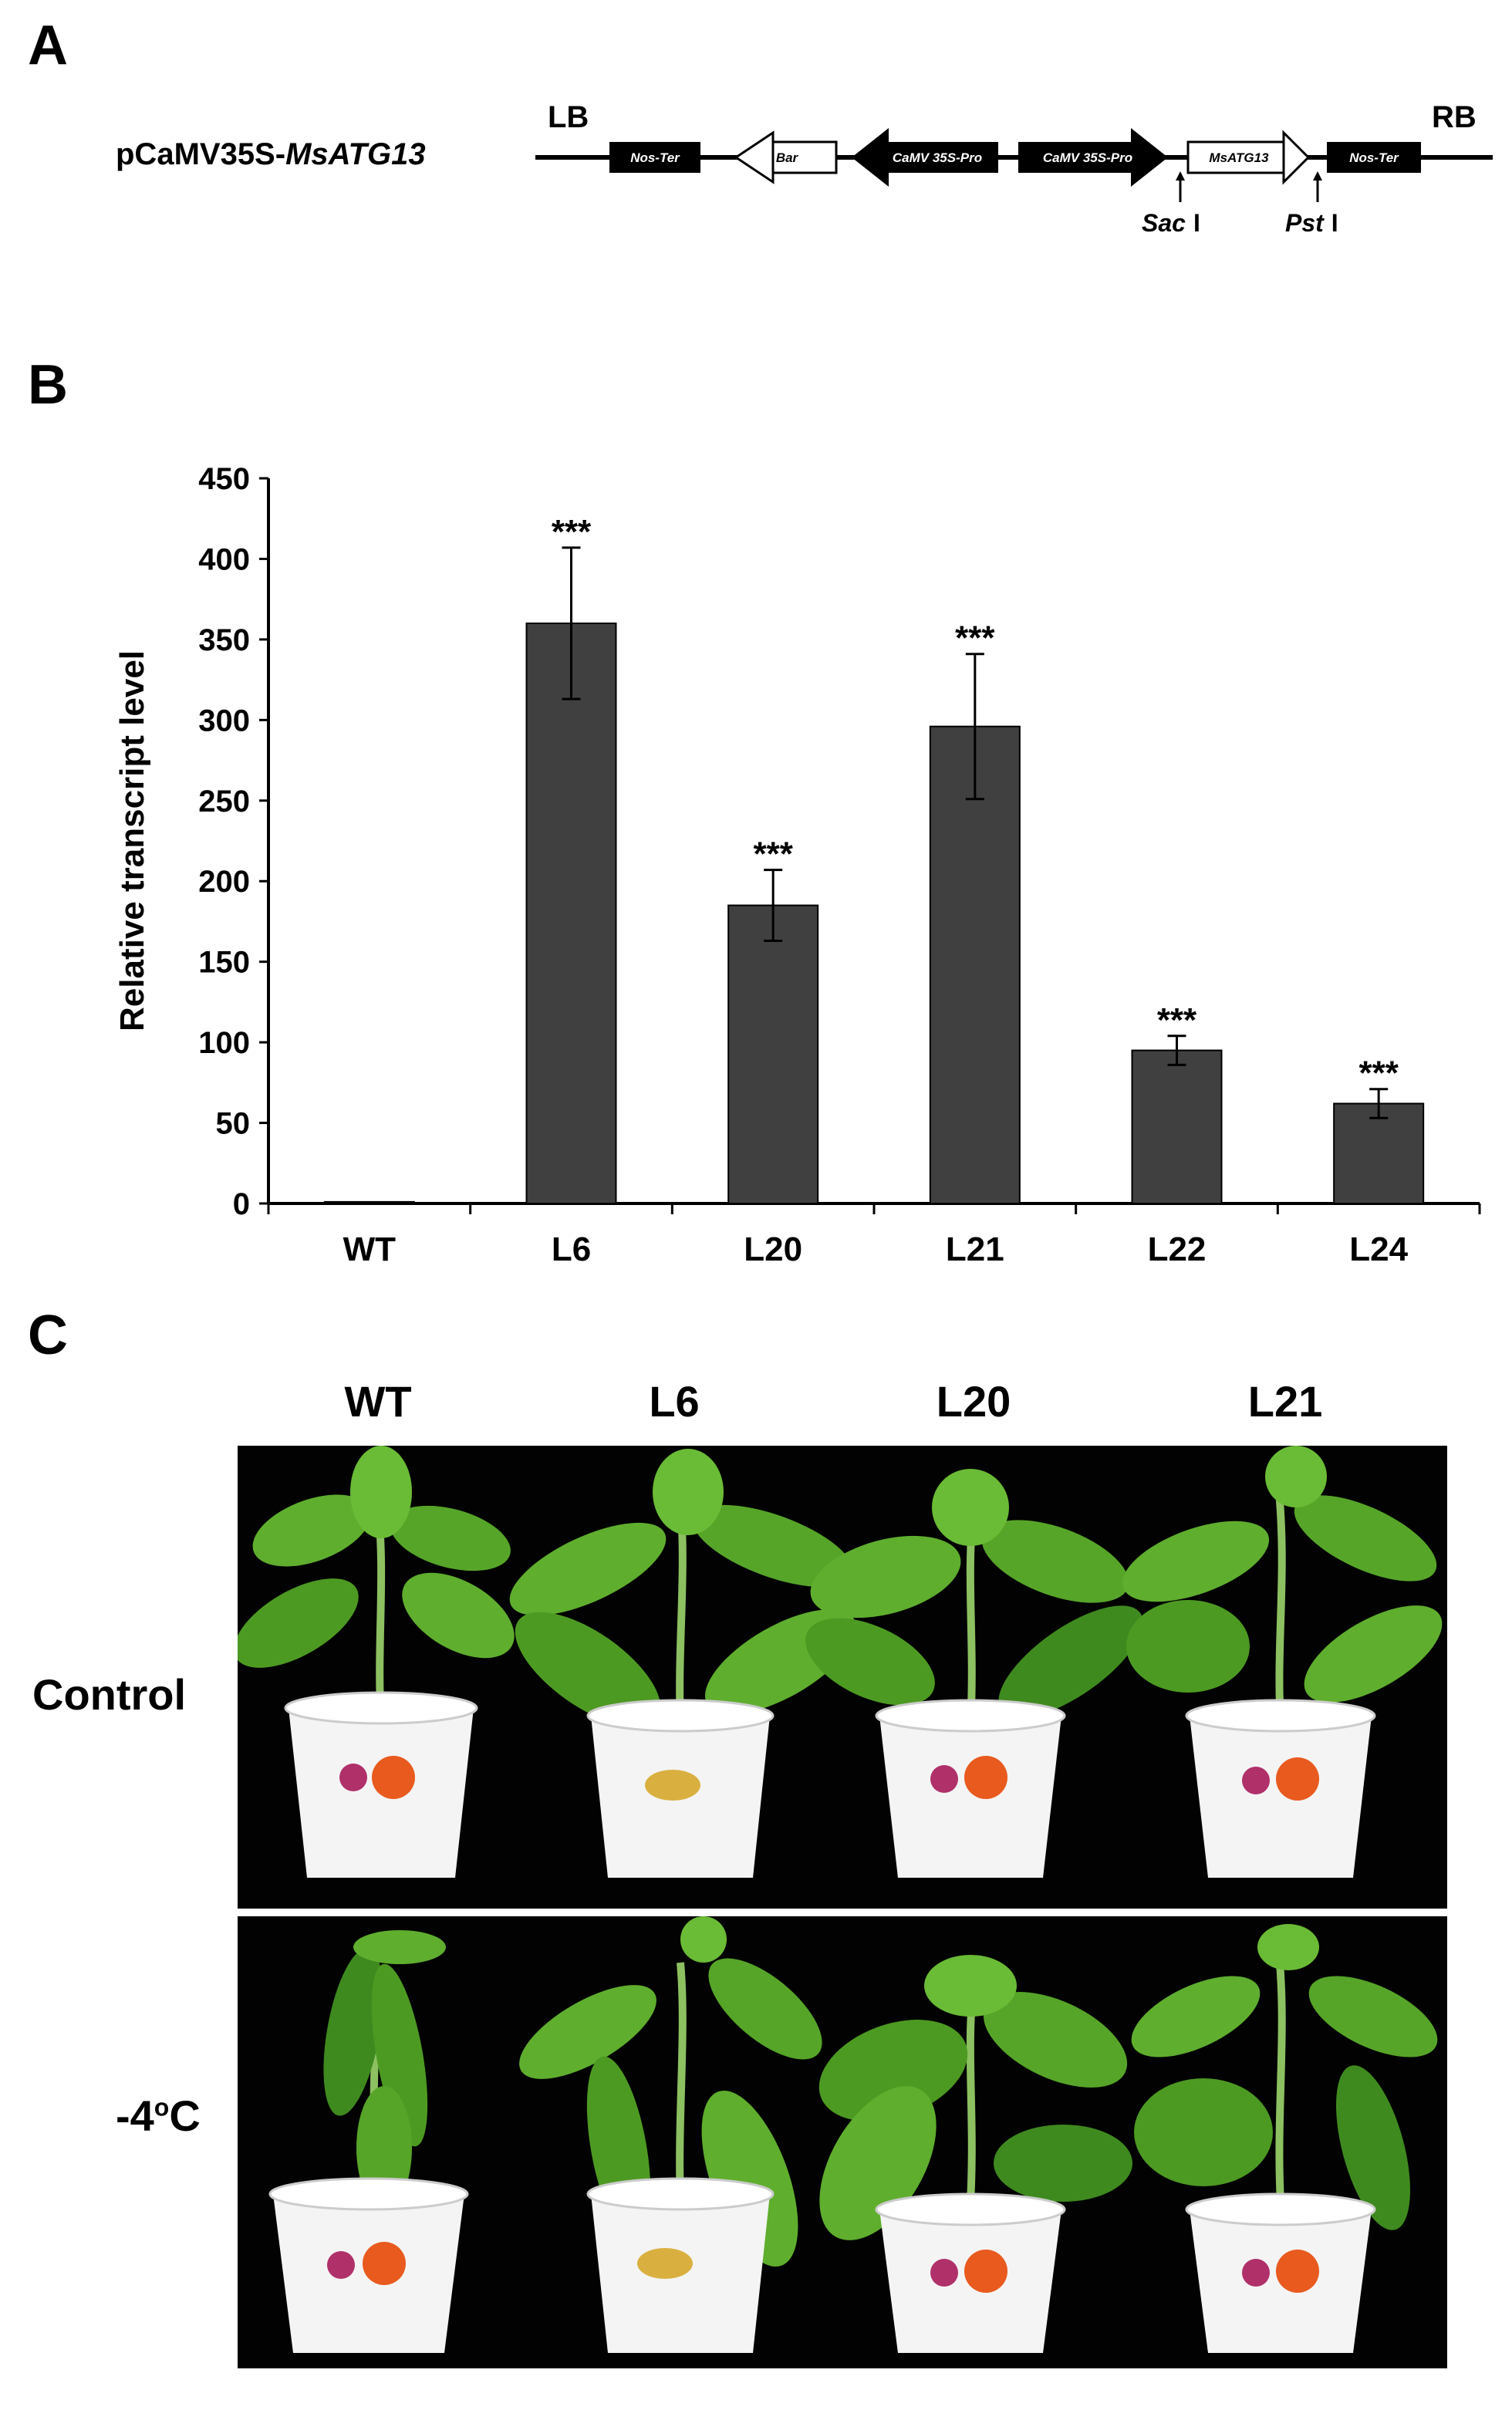 Image resolution: width=1512 pixels, height=2427 pixels. What do you see at coordinates (1177, 1249) in the screenshot?
I see `x-tick-label: L22` at bounding box center [1177, 1249].